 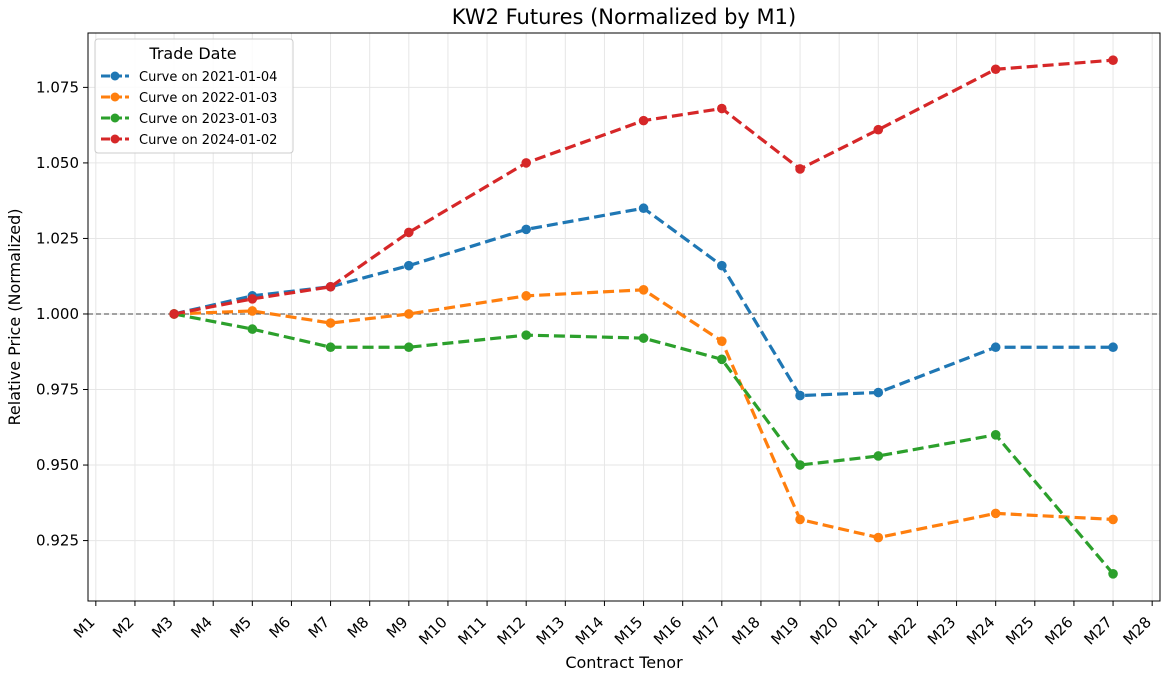 What do you see at coordinates (57, 87) in the screenshot?
I see `y-tick-label: 1.075` at bounding box center [57, 87].